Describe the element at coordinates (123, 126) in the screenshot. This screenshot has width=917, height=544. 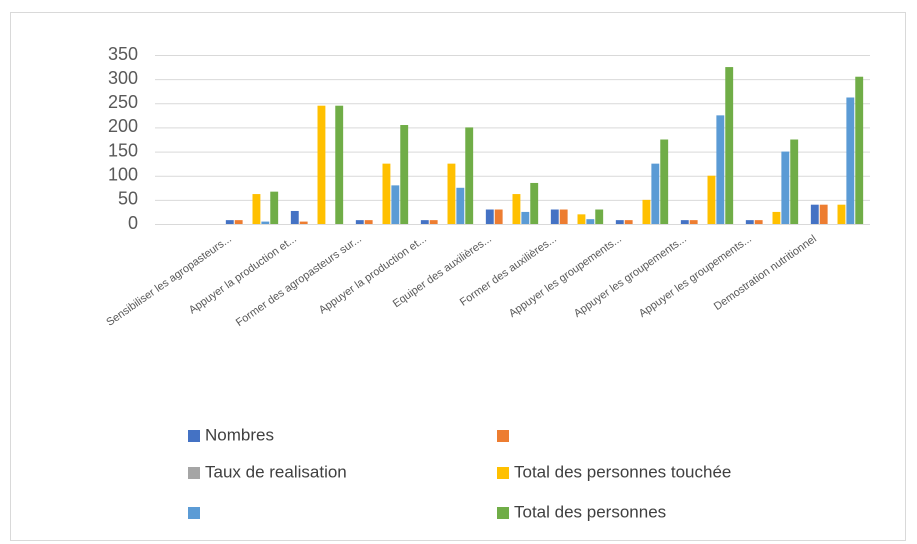
I see `y-tick-label: 200` at that location.